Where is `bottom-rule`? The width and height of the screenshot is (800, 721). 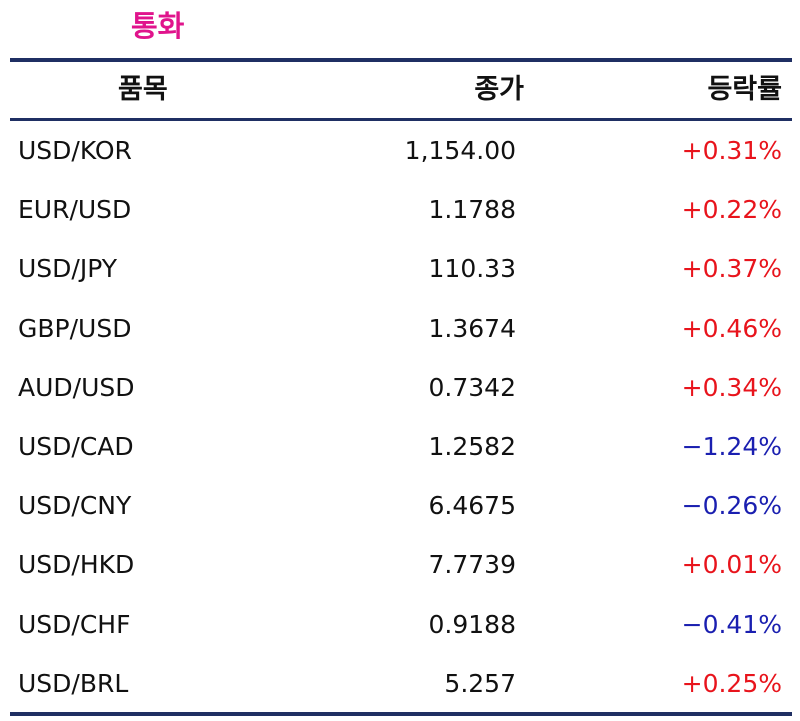 bottom-rule is located at coordinates (401, 714).